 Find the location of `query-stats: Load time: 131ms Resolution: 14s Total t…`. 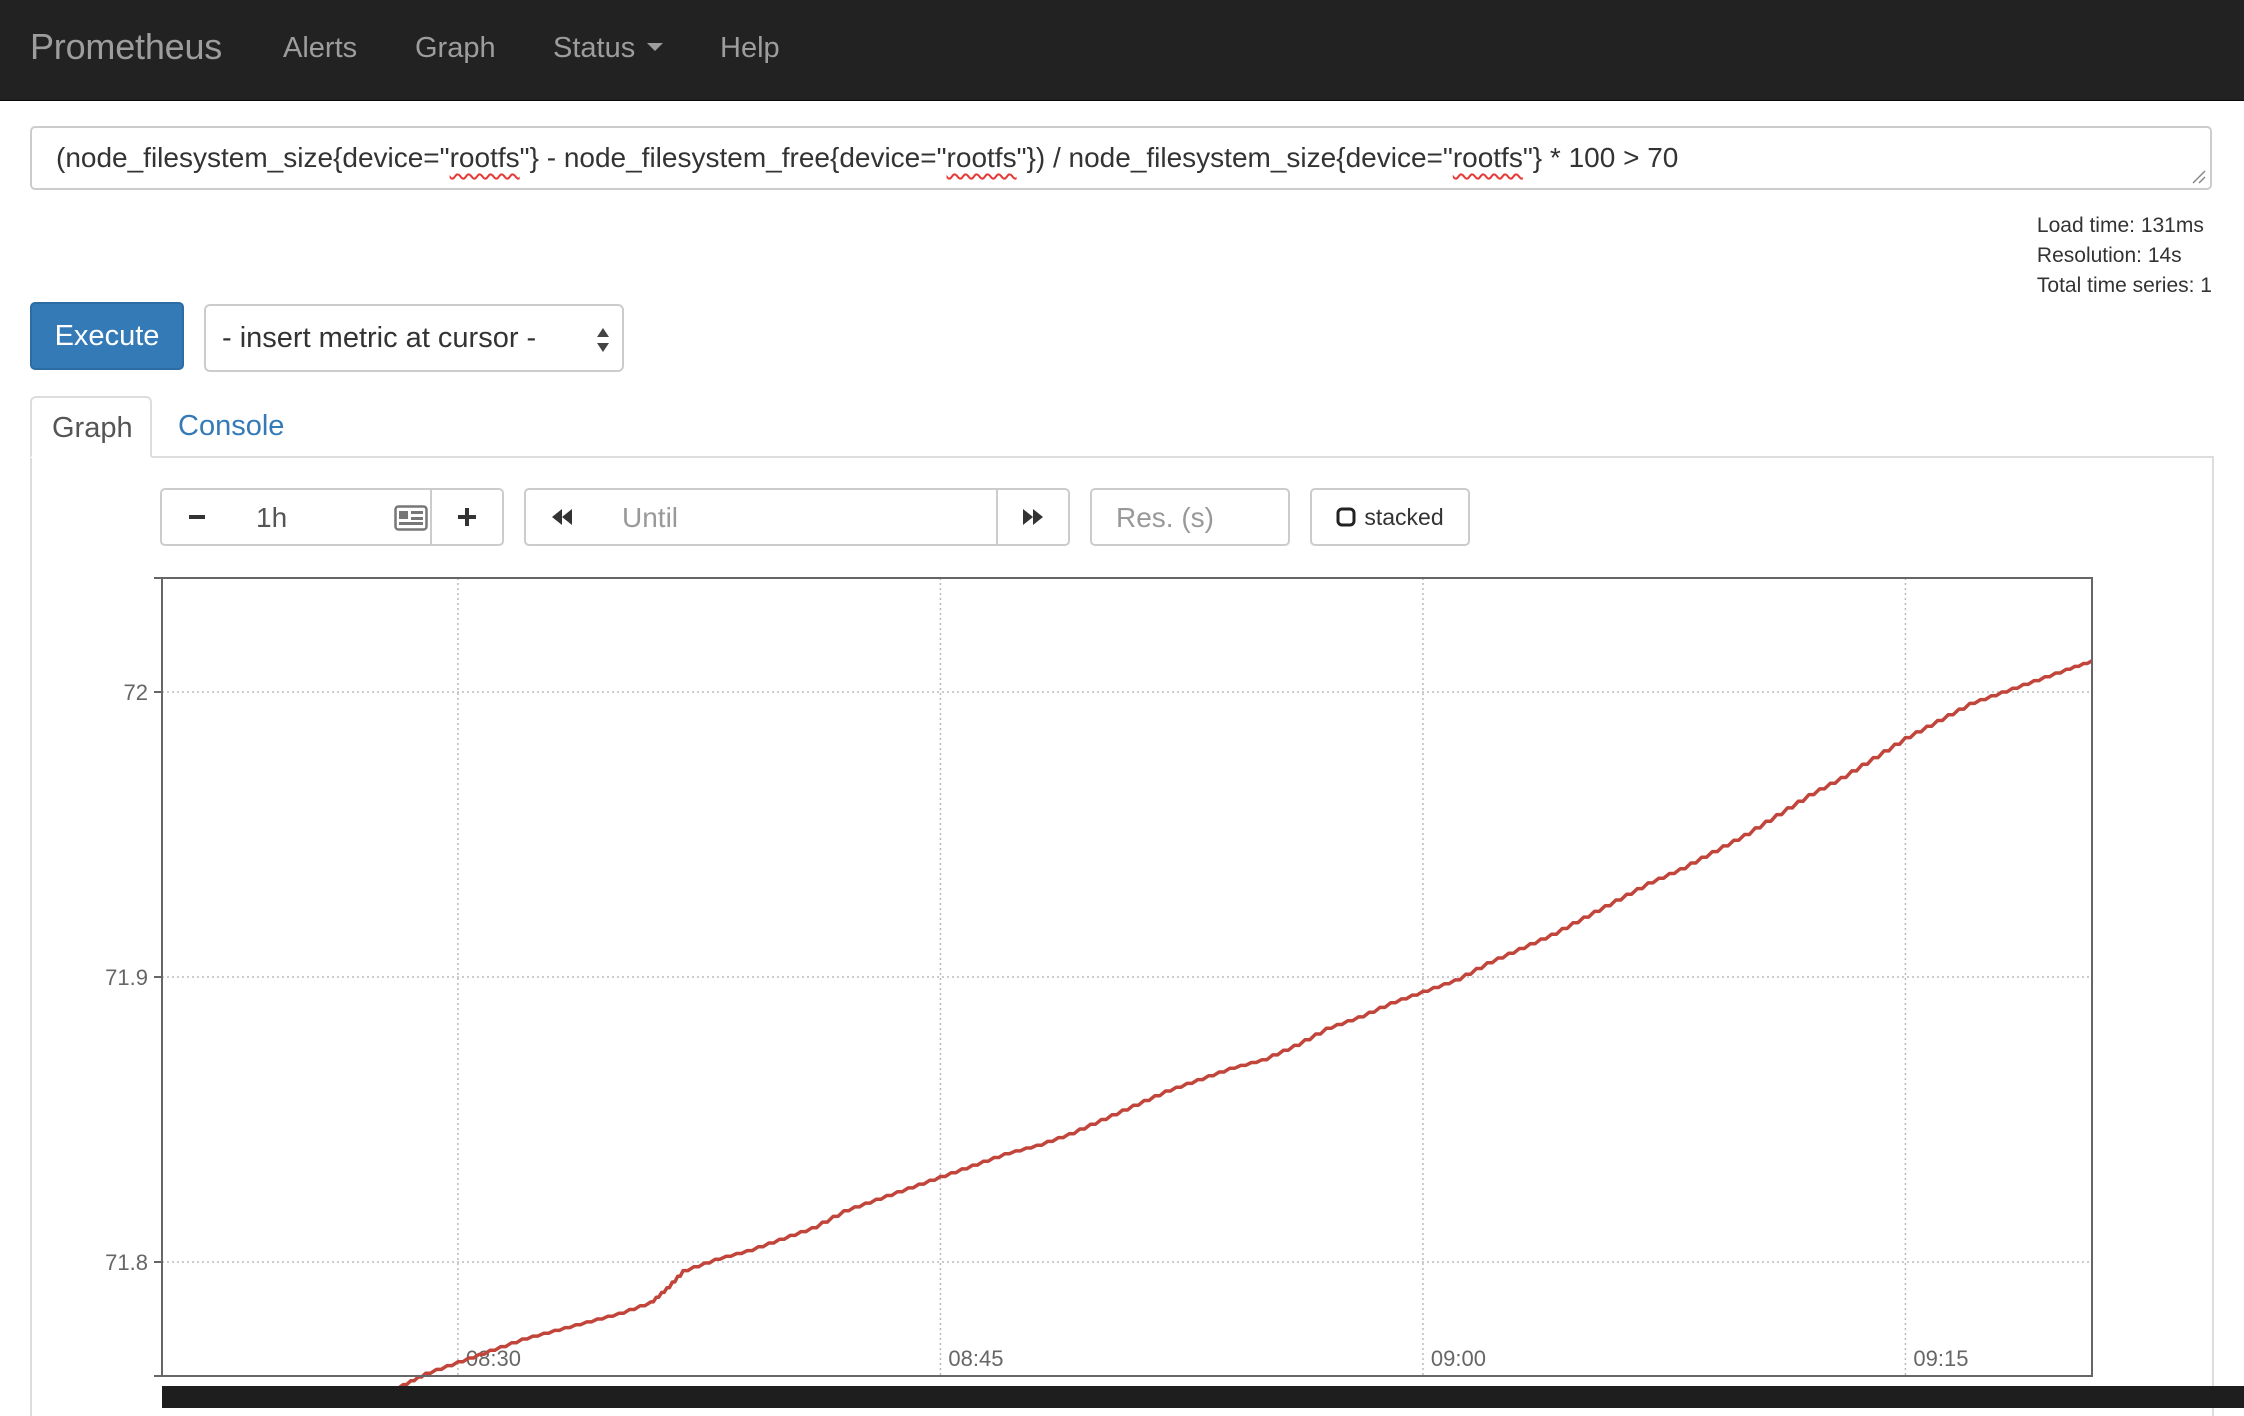

query-stats: Load time: 131ms Resolution: 14s Total t… is located at coordinates (2124, 256).